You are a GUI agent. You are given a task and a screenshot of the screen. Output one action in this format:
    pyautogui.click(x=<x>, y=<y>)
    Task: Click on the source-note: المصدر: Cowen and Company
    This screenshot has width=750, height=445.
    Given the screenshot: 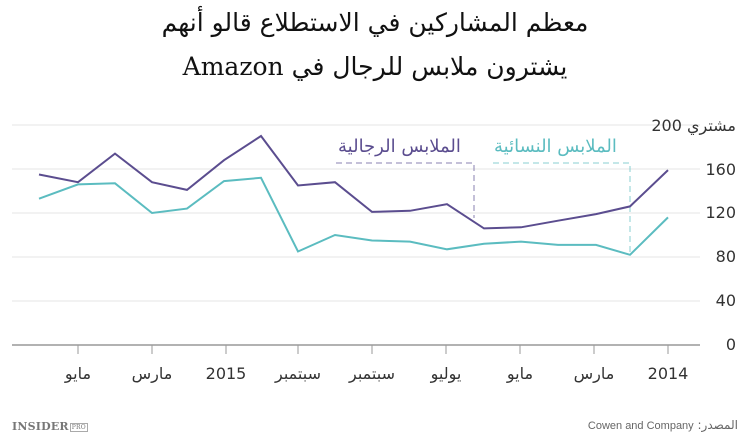 What is the action you would take?
    pyautogui.click(x=662, y=425)
    